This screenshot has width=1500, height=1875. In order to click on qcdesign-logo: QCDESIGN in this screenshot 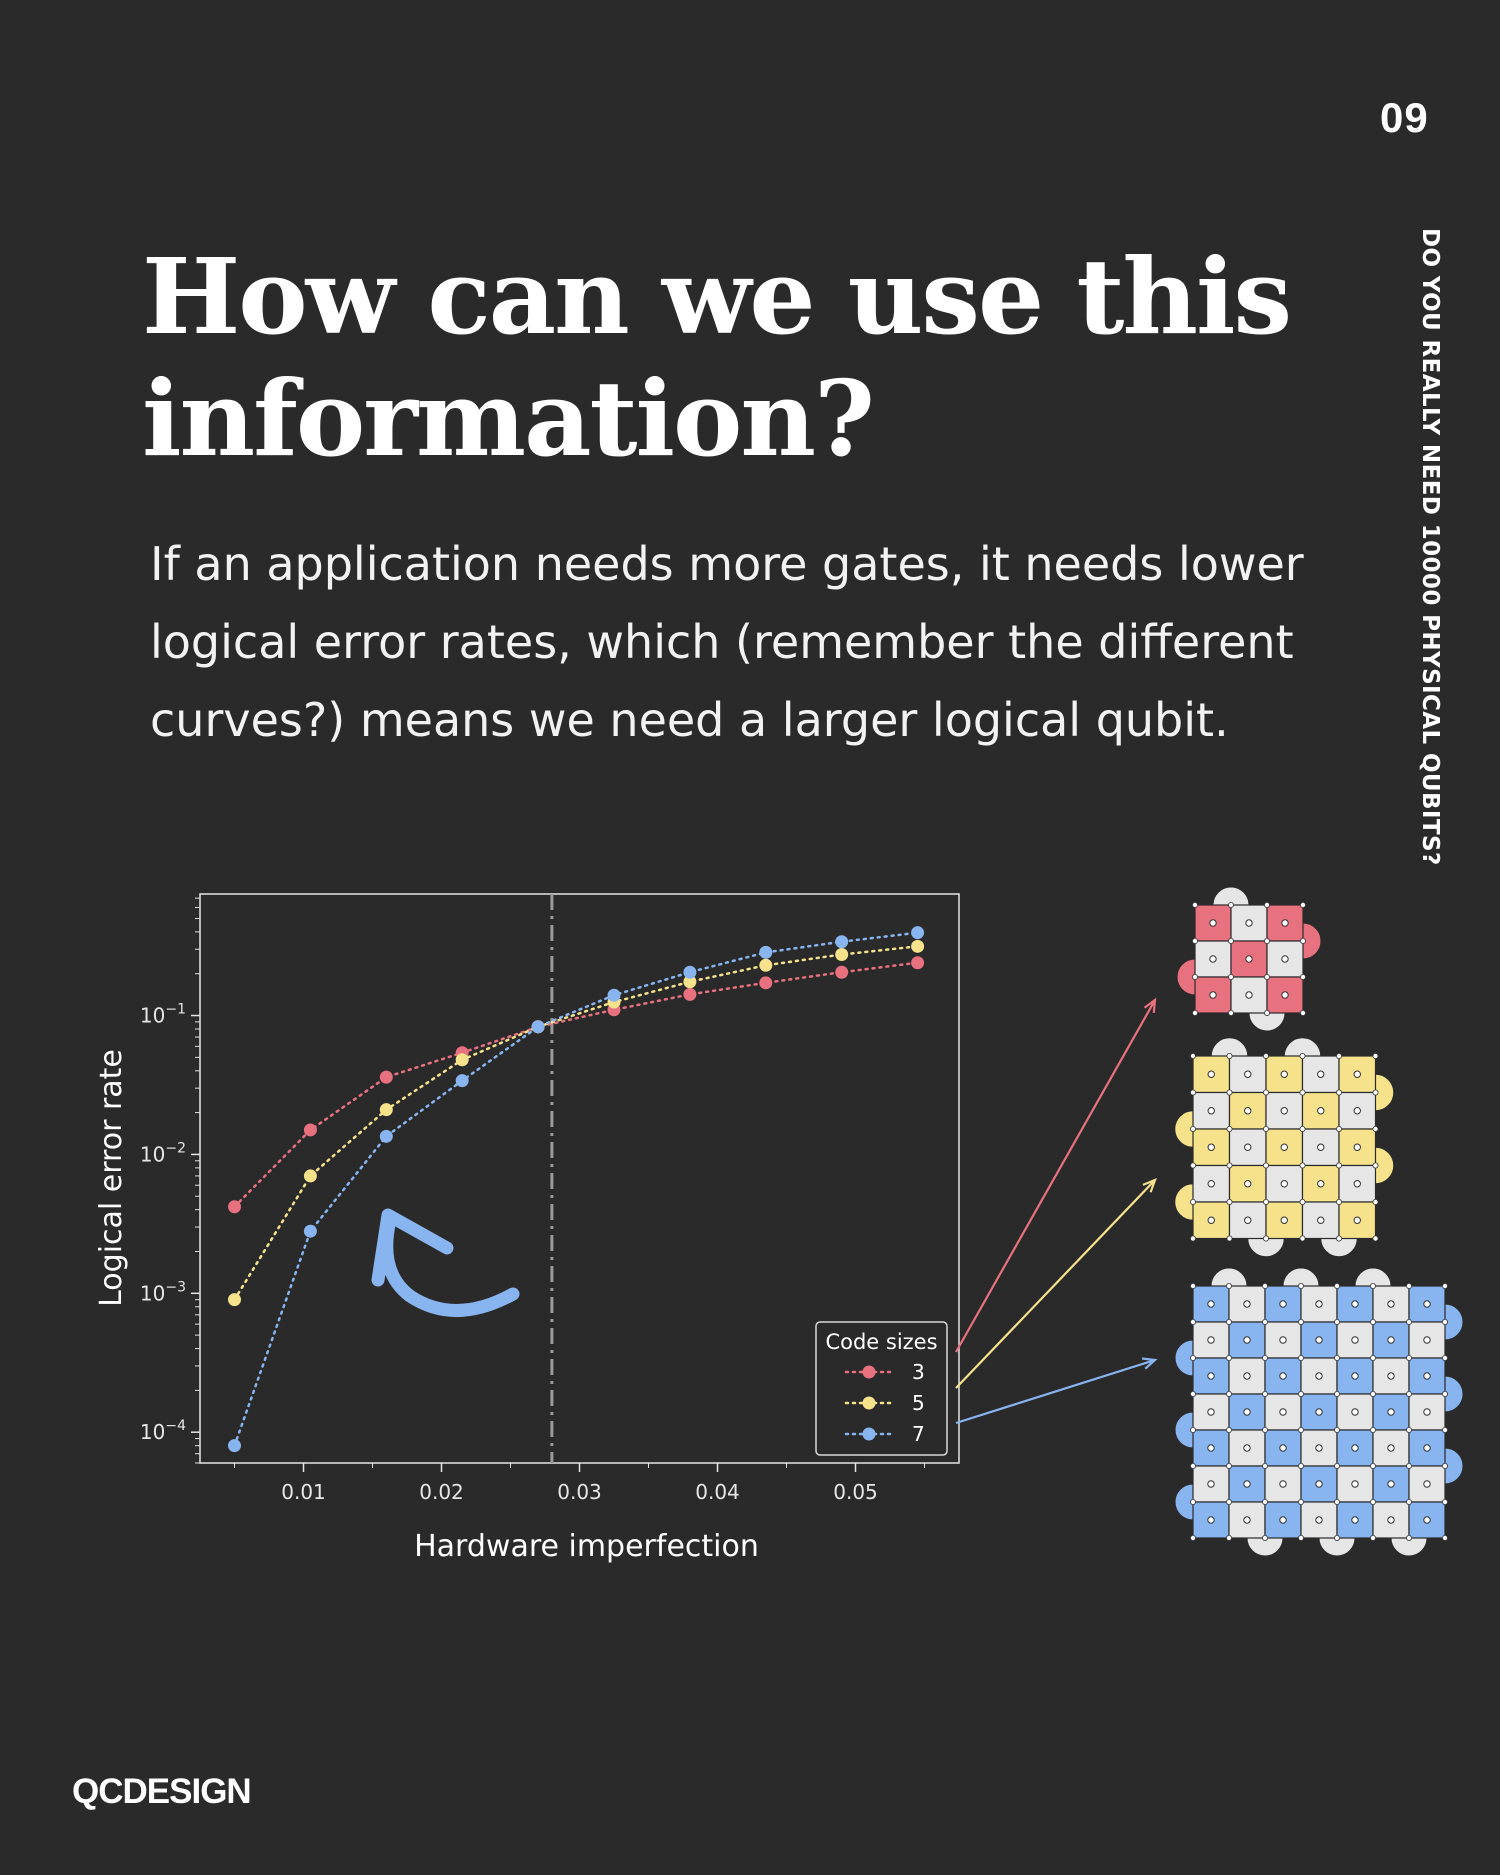, I will do `click(162, 1791)`.